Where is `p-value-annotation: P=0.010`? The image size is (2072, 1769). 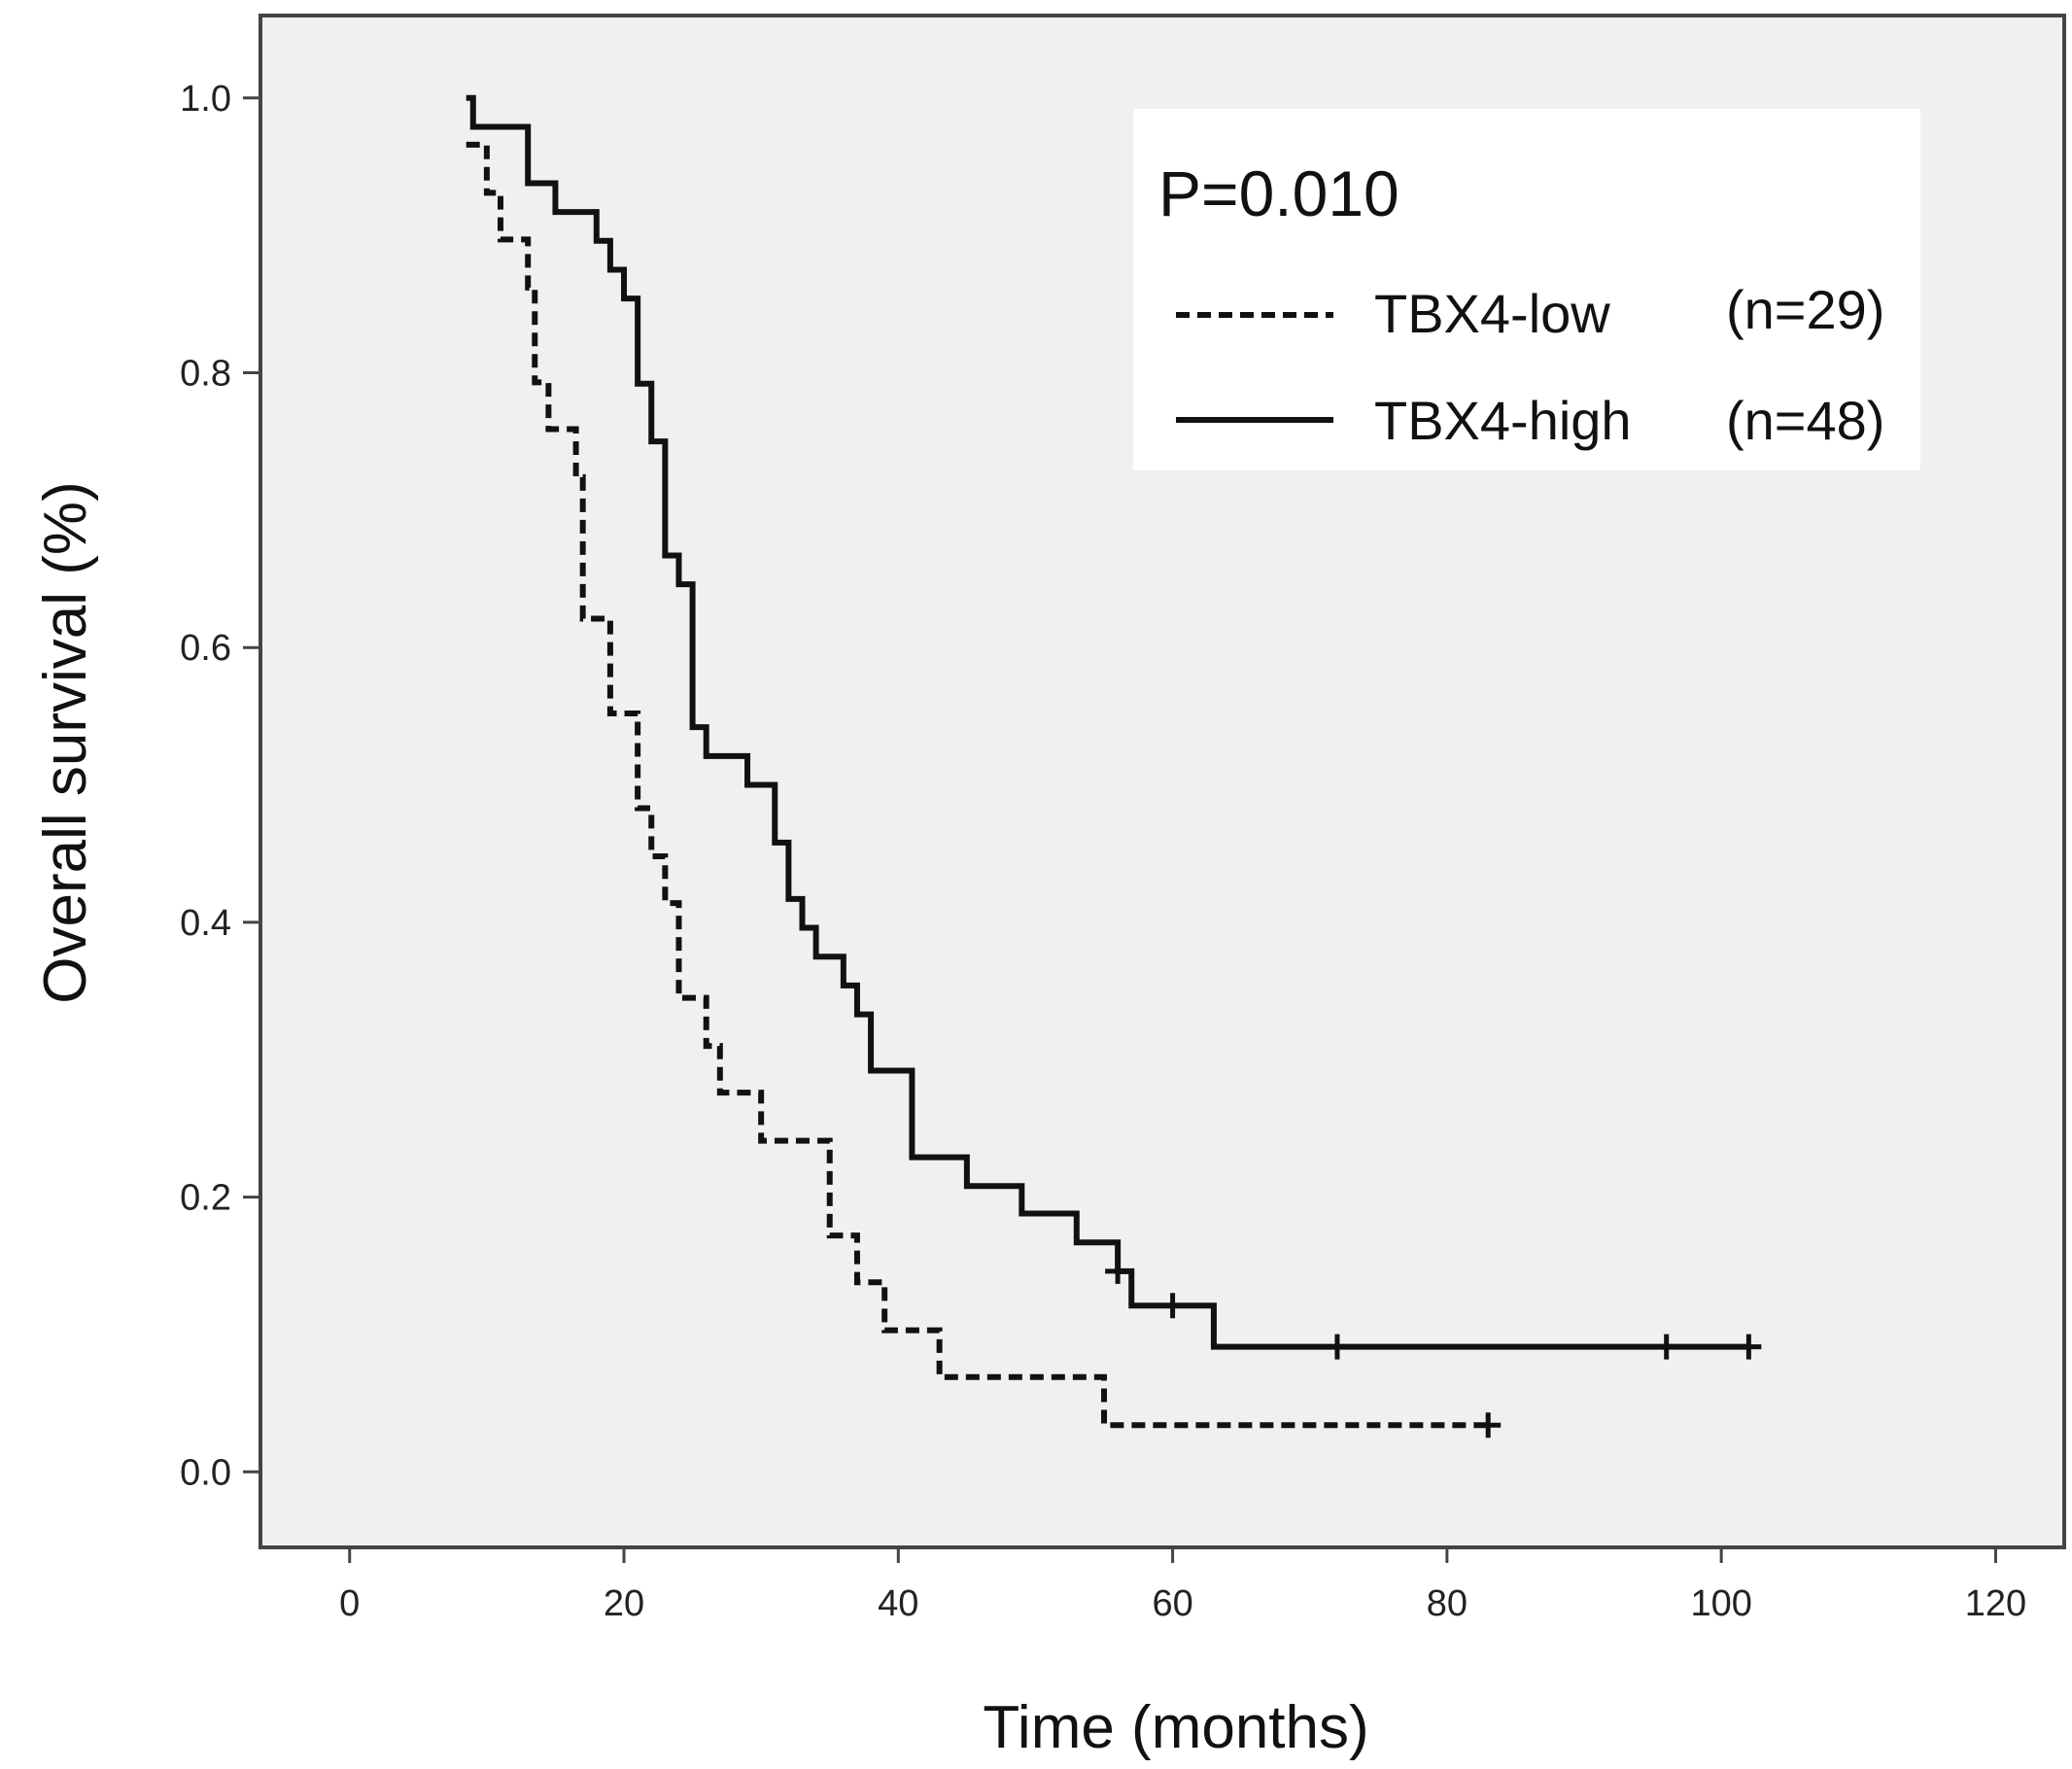
p-value-annotation: P=0.010 is located at coordinates (1278, 193).